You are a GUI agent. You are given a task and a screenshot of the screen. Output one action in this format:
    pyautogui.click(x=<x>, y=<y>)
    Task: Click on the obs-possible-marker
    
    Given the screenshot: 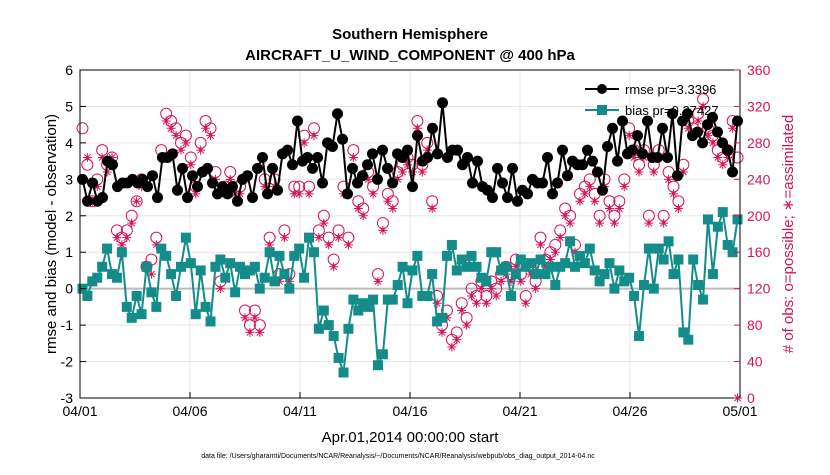 What is the action you would take?
    pyautogui.click(x=136, y=201)
    